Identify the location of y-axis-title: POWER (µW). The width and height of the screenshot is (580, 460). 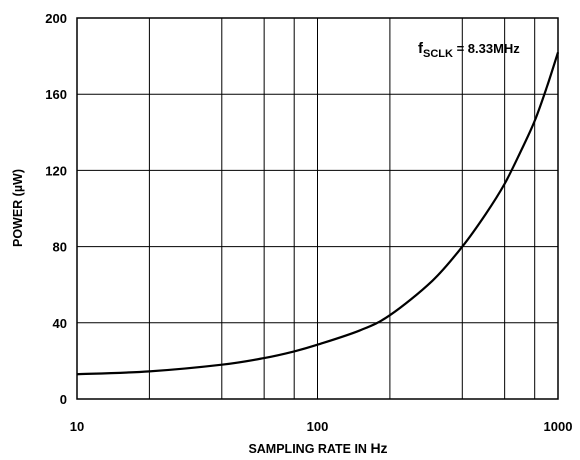
(18, 208).